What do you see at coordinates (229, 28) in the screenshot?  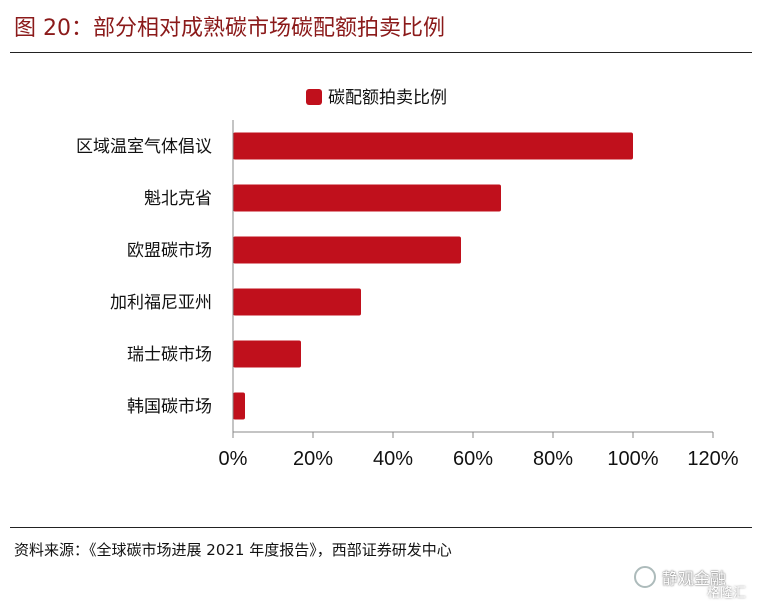 I see `page-title: 图 20：部分相对成熟碳市场碳配额拍卖比例` at bounding box center [229, 28].